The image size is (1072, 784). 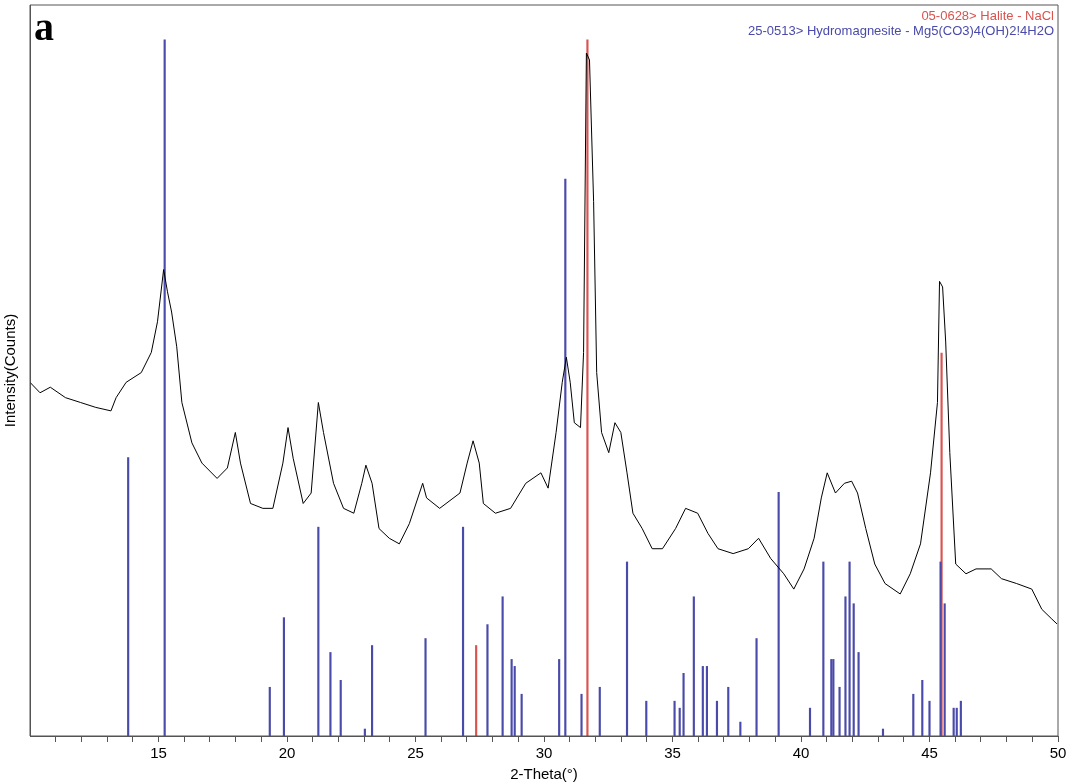 I want to click on chart-title: a, so click(x=44, y=26).